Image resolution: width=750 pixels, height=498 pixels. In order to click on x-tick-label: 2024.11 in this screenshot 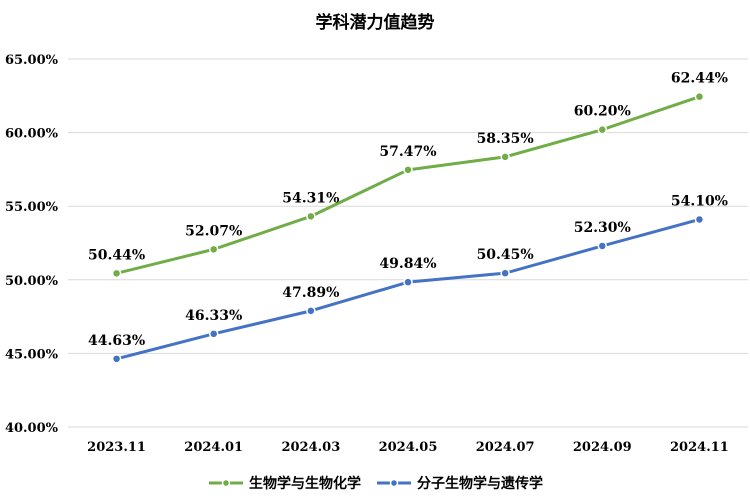, I will do `click(699, 447)`.